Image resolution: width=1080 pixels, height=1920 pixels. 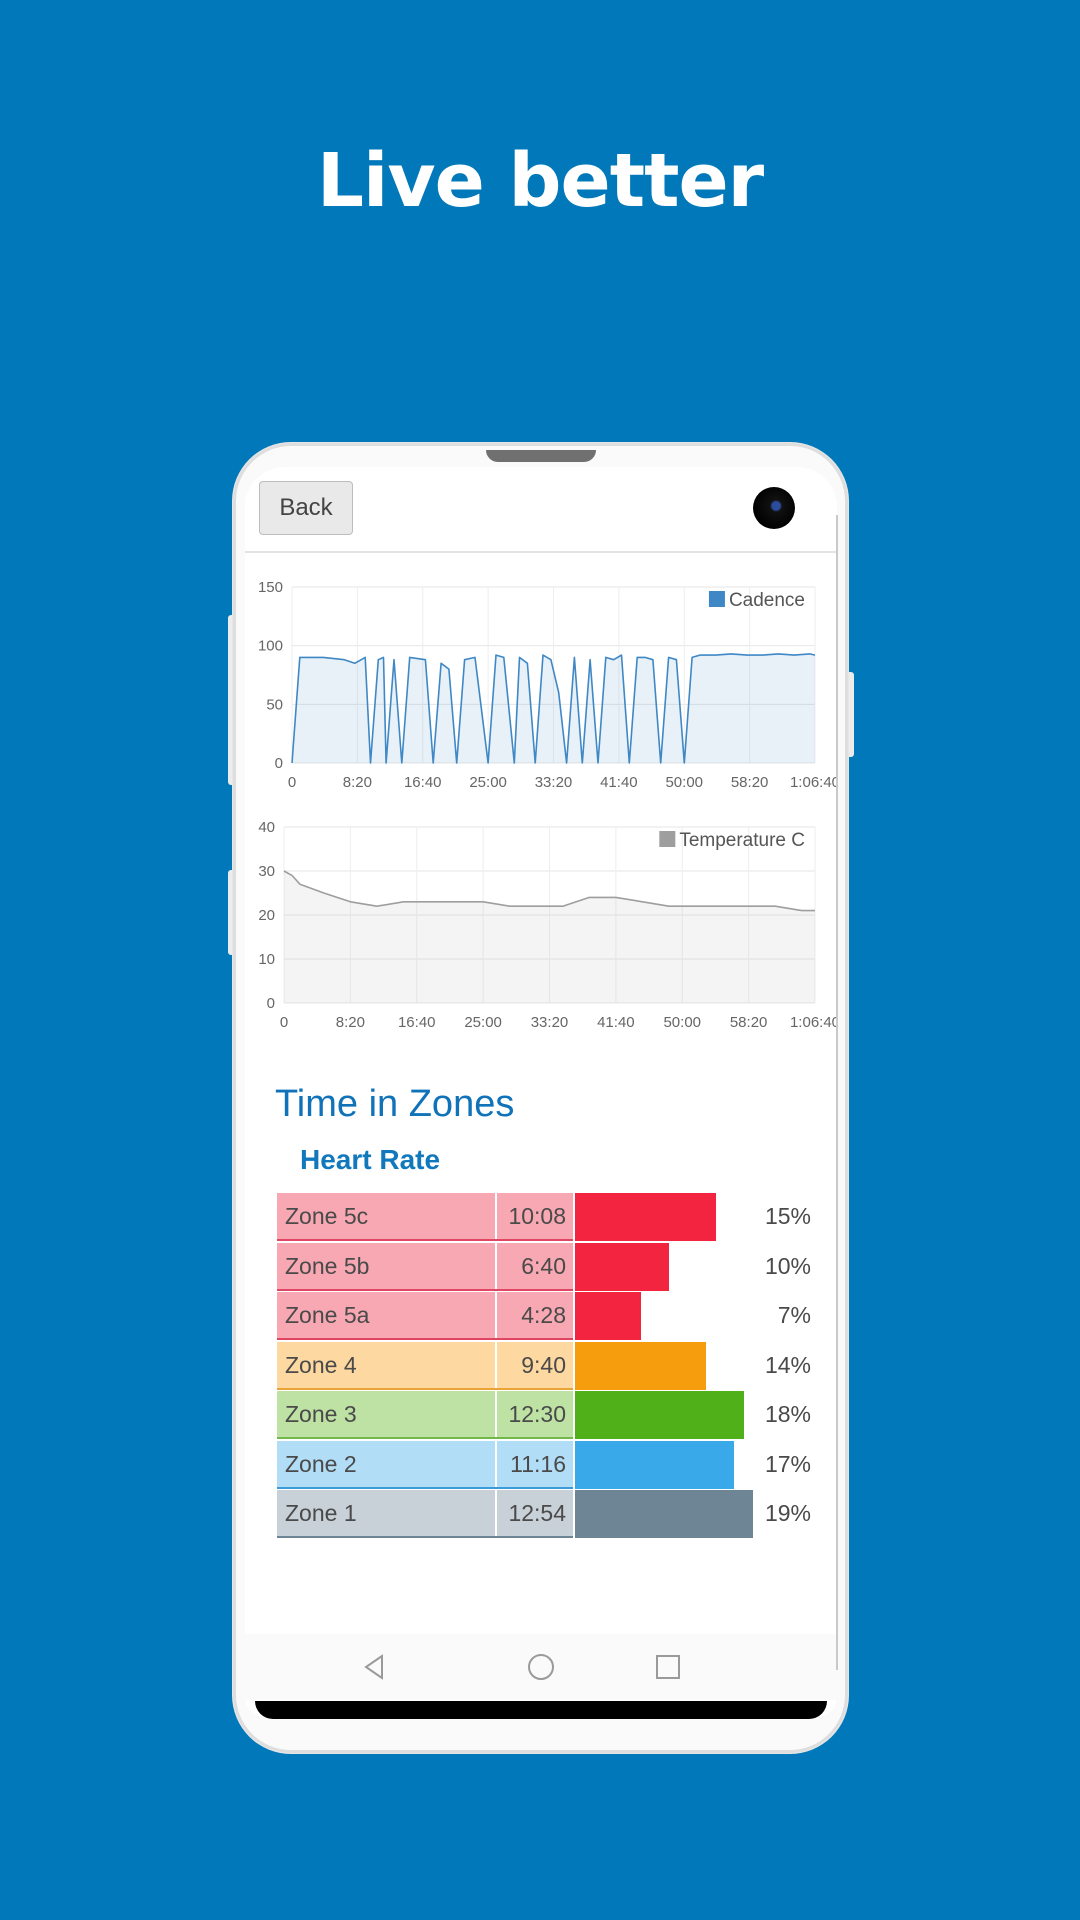 What do you see at coordinates (266, 827) in the screenshot?
I see `temperature-y-tick: 40` at bounding box center [266, 827].